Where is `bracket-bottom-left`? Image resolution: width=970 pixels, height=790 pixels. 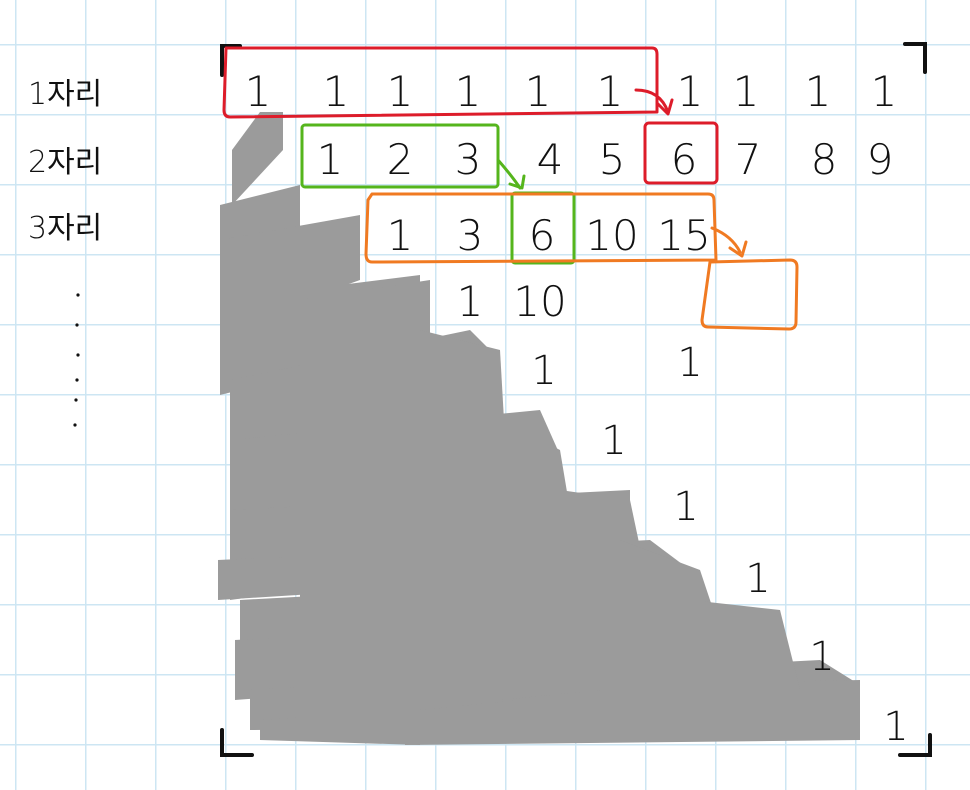
bracket-bottom-left is located at coordinates (237, 742).